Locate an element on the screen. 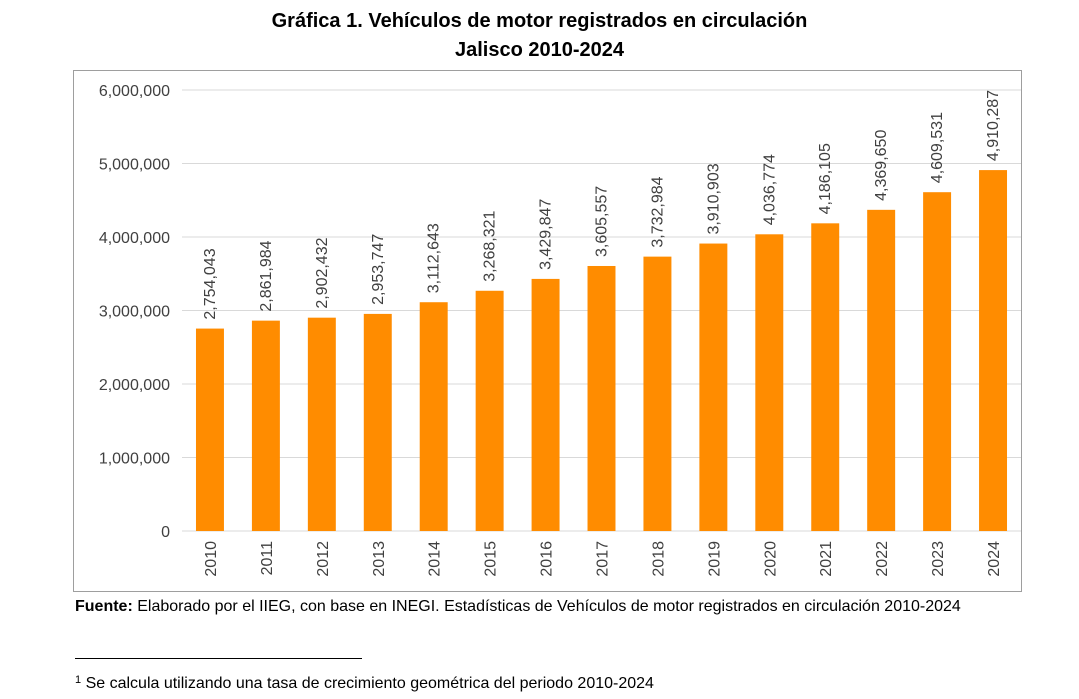 The width and height of the screenshot is (1079, 699). data-label: 4,910,287 is located at coordinates (993, 125).